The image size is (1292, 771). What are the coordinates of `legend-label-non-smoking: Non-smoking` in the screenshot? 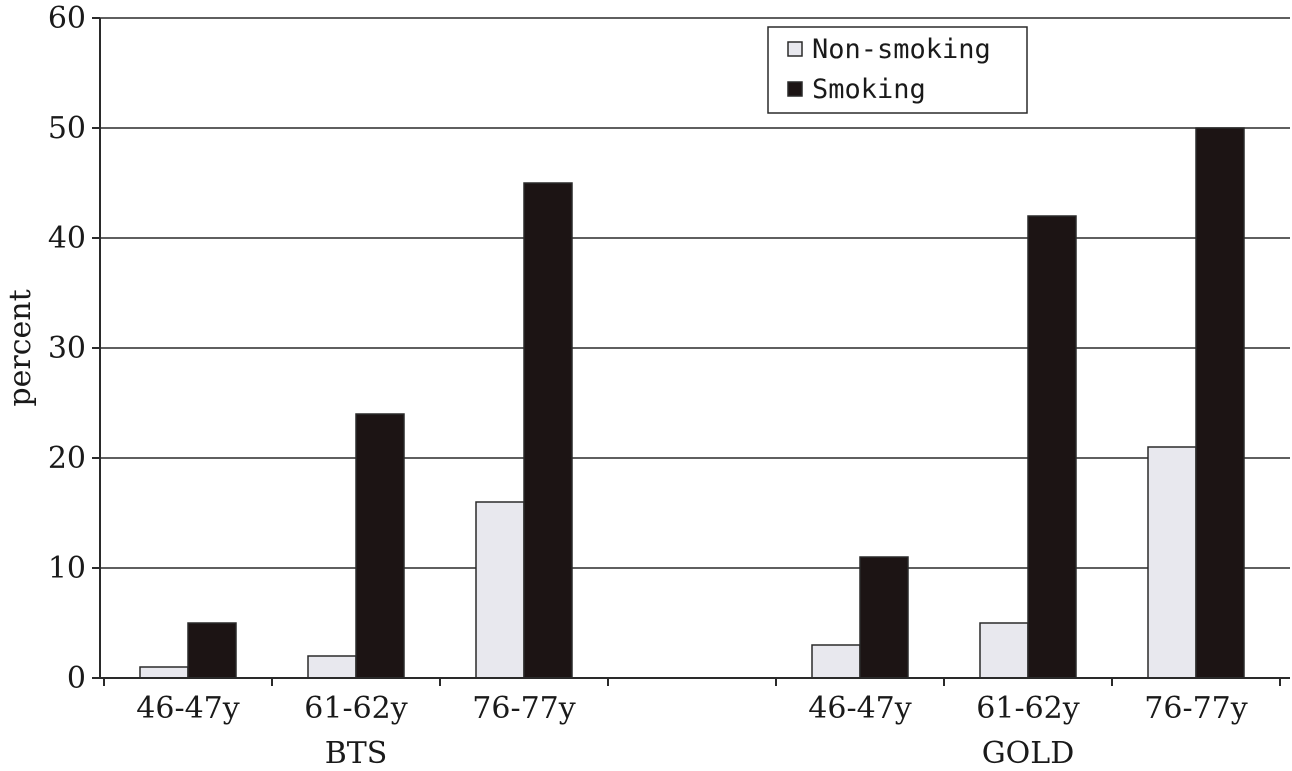 It's located at (901, 49).